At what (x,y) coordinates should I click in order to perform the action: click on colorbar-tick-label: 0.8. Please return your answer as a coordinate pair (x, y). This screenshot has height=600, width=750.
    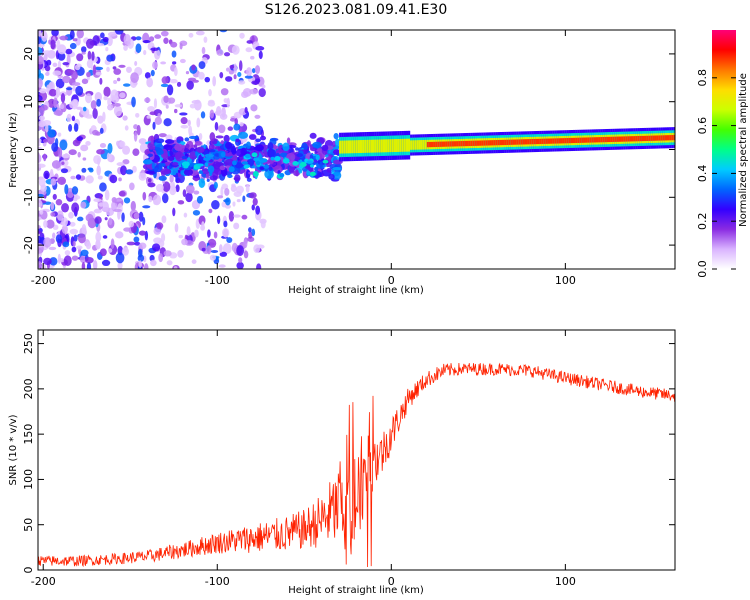
    Looking at the image, I should click on (702, 78).